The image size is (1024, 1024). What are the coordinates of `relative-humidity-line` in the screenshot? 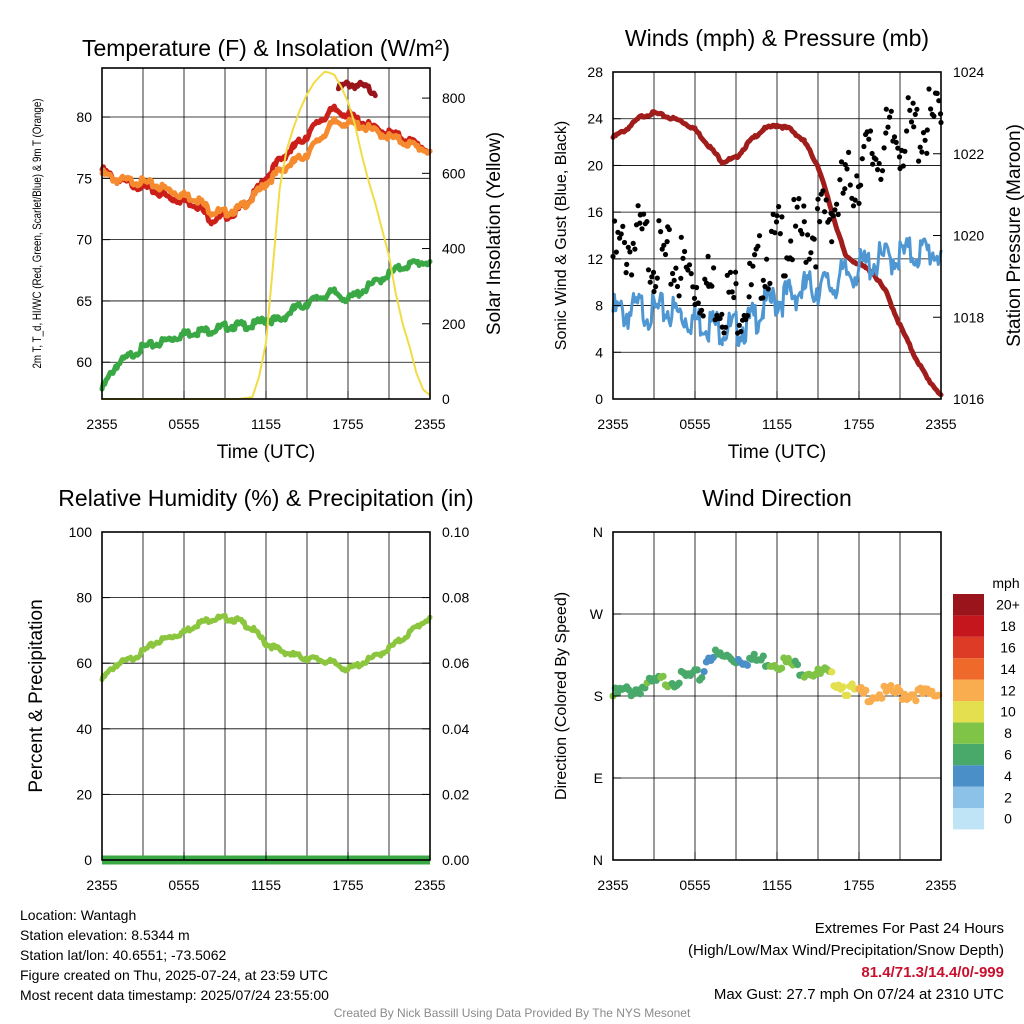 It's located at (266, 647).